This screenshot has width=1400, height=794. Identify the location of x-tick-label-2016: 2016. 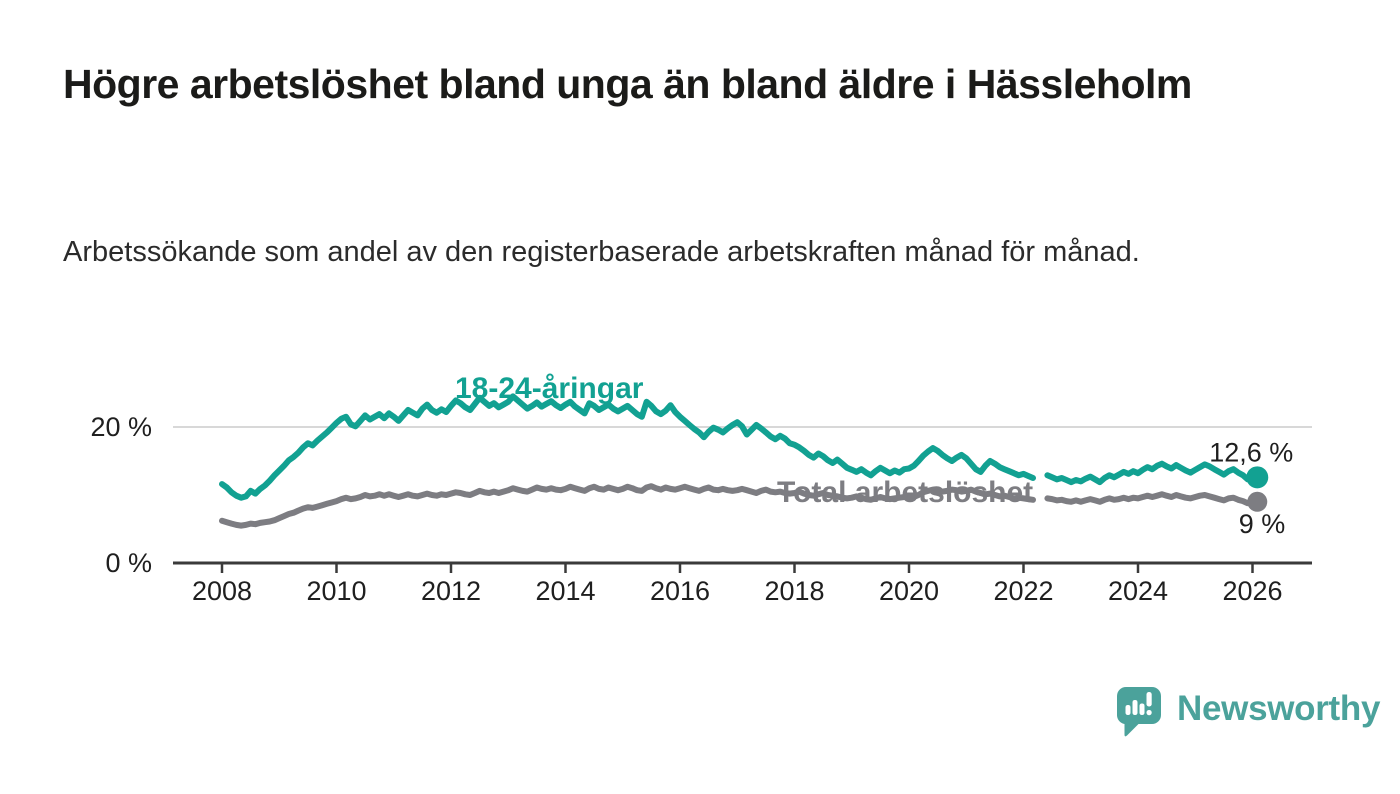
(680, 591).